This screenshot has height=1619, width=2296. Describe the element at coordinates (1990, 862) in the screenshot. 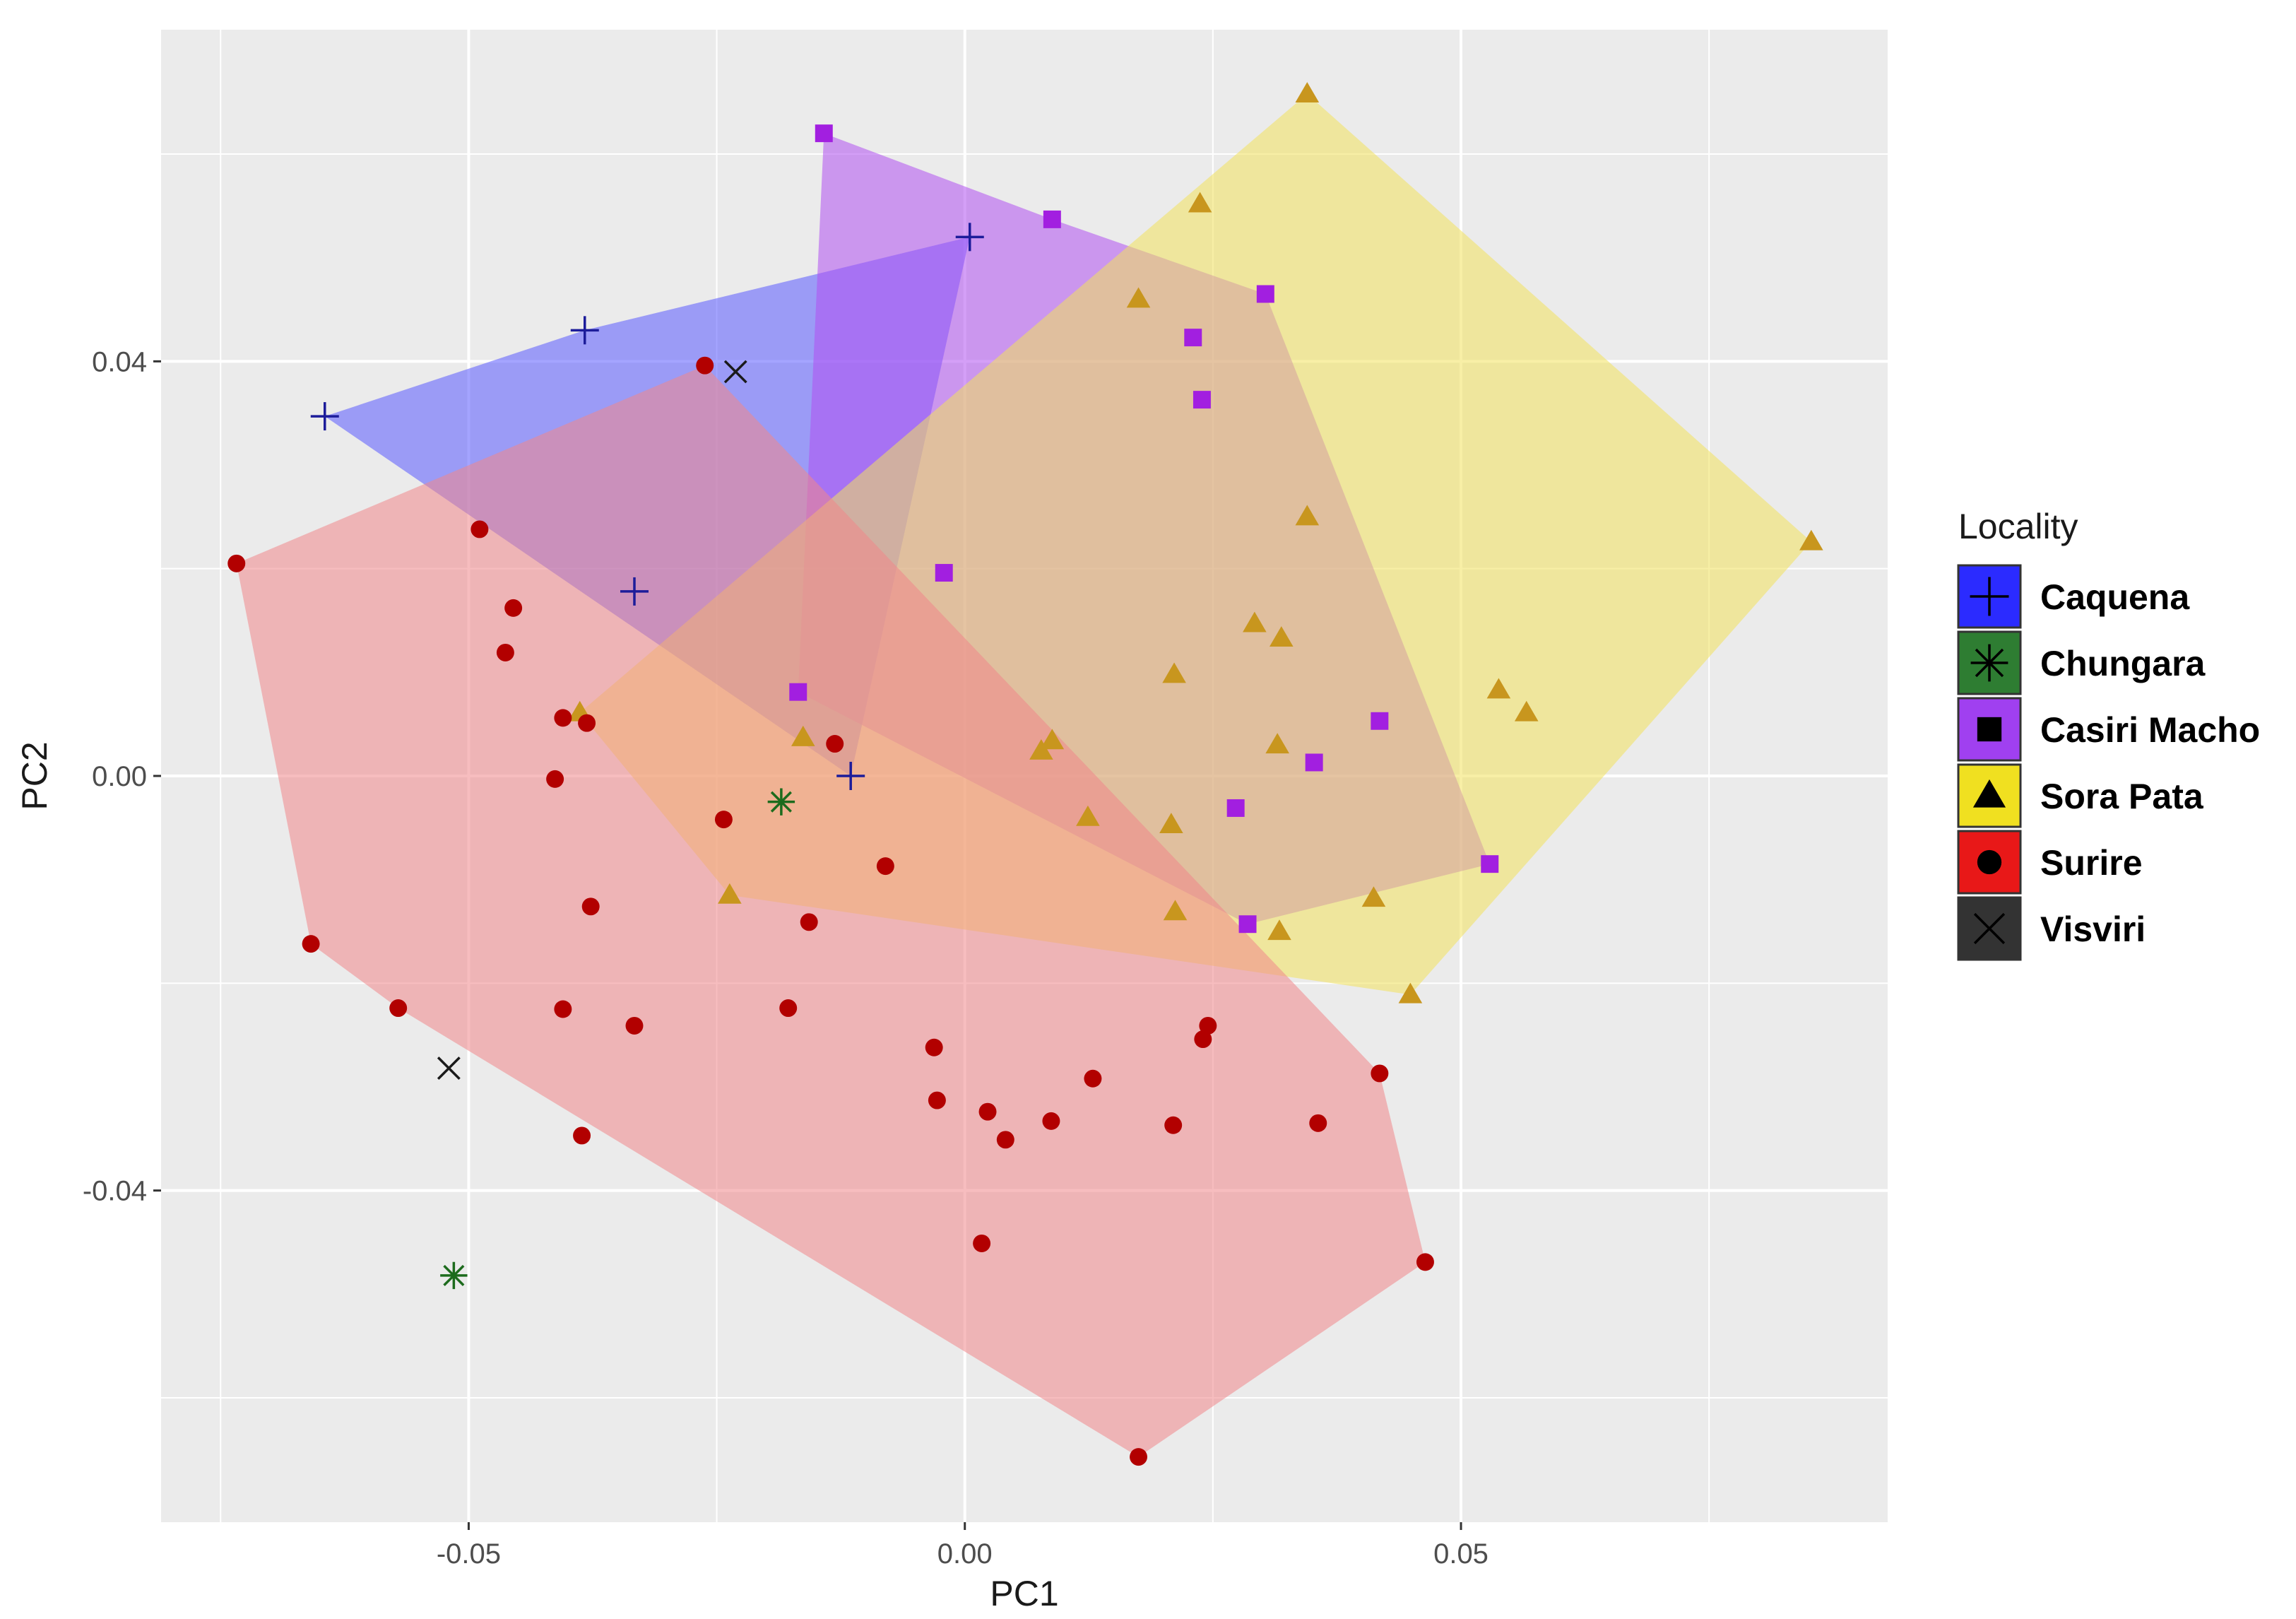

I see `legend-key-surire` at that location.